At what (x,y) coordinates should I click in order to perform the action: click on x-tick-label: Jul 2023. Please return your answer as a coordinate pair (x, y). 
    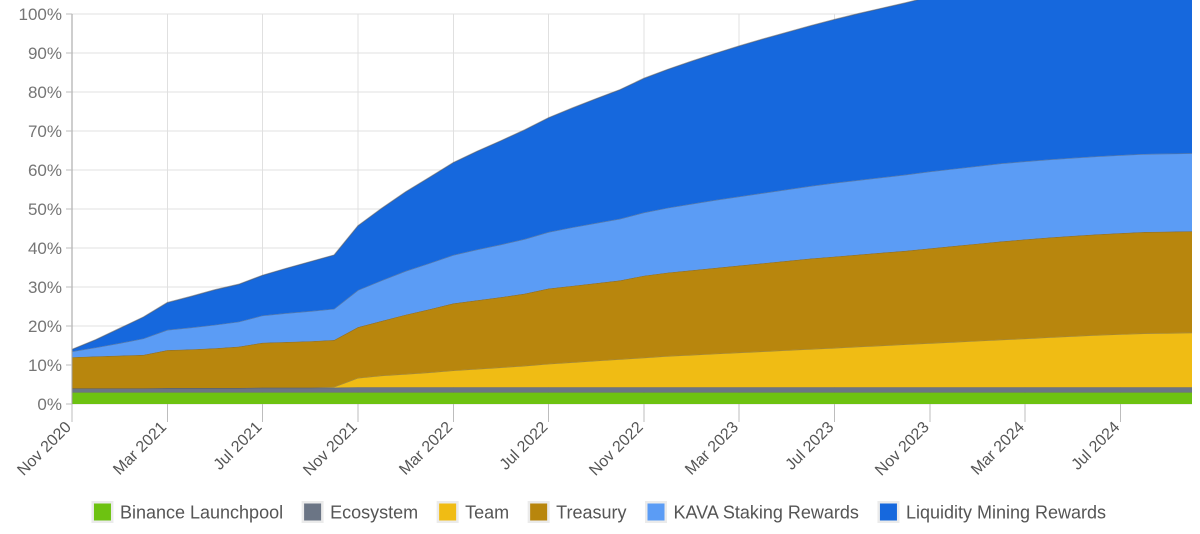
    Looking at the image, I should click on (810, 446).